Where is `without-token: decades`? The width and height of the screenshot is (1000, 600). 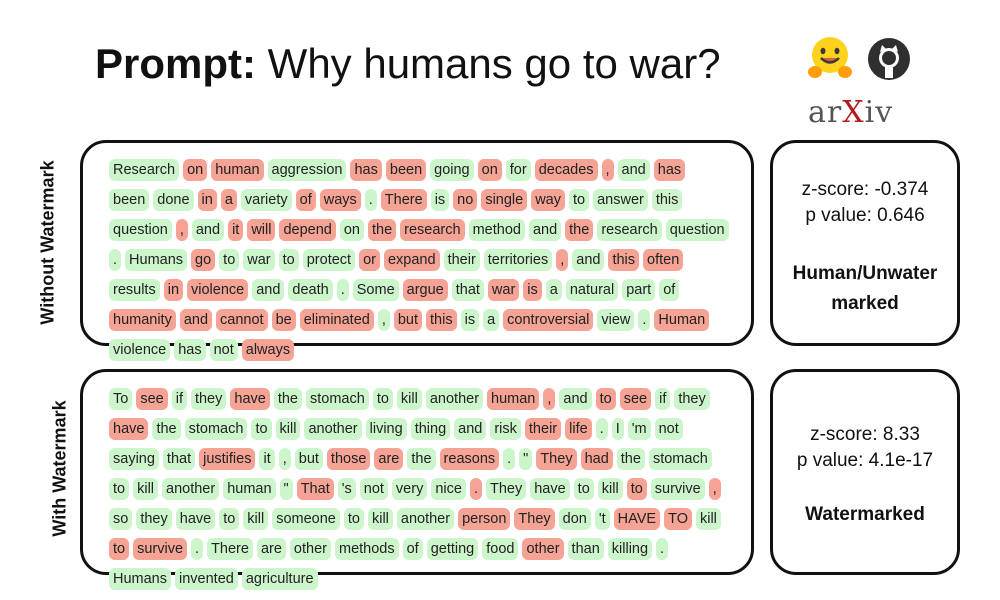
without-token: decades is located at coordinates (566, 170).